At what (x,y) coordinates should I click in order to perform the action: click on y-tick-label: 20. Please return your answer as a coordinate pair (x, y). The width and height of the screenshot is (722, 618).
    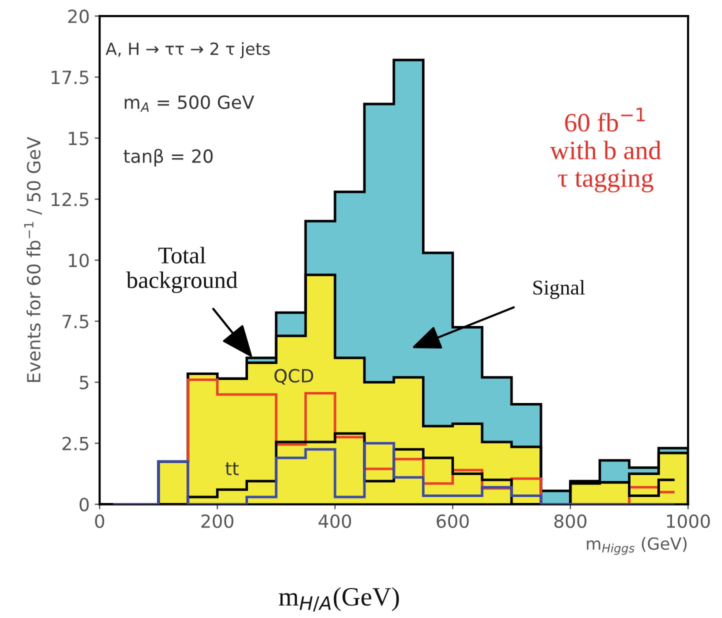
    Looking at the image, I should click on (78, 17).